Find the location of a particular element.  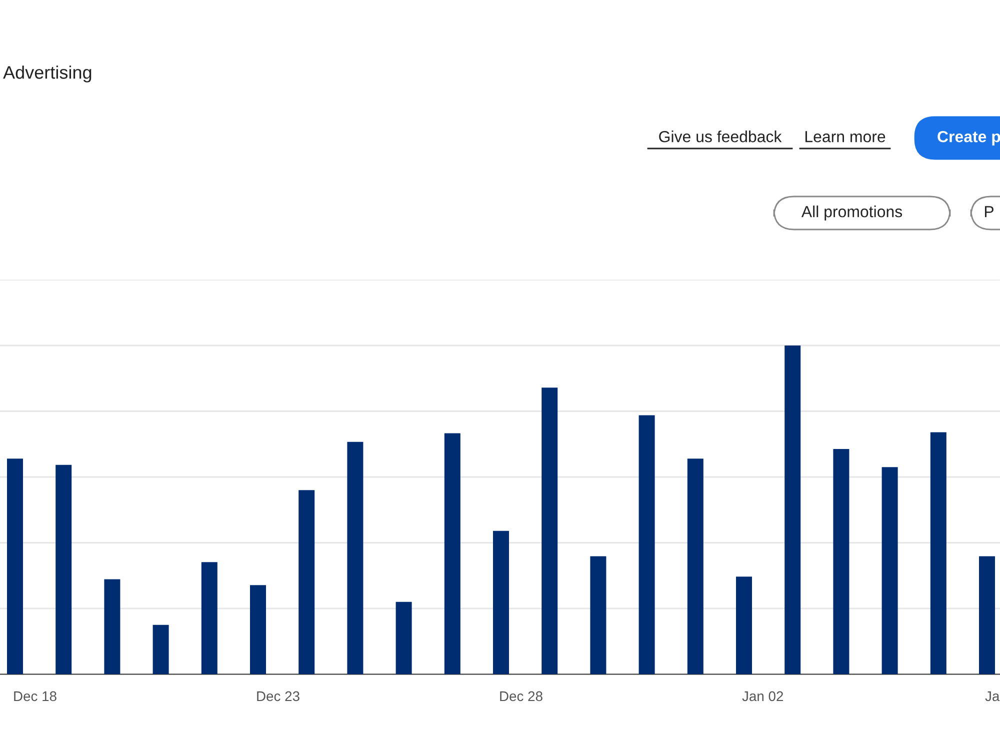

text: P is located at coordinates (989, 212).